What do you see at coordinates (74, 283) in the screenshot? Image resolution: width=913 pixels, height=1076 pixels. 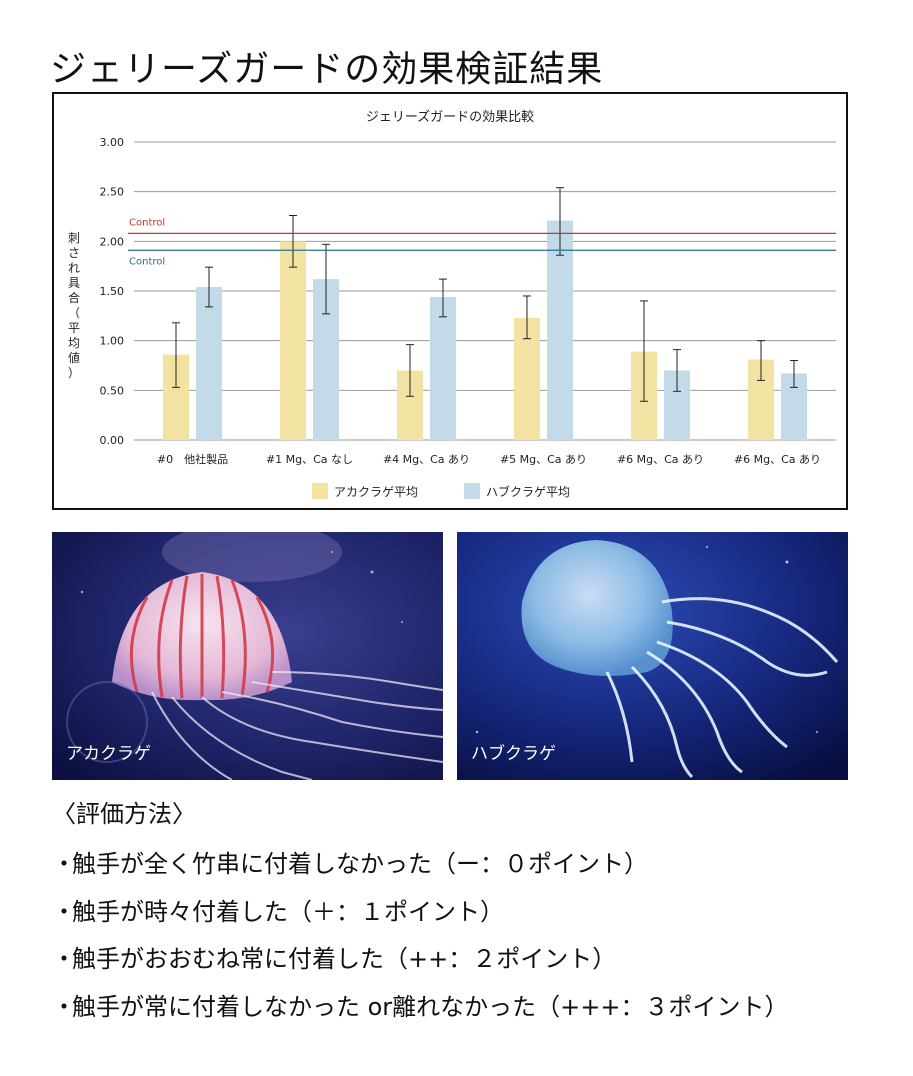 I see `y-axis-label-char: 具` at bounding box center [74, 283].